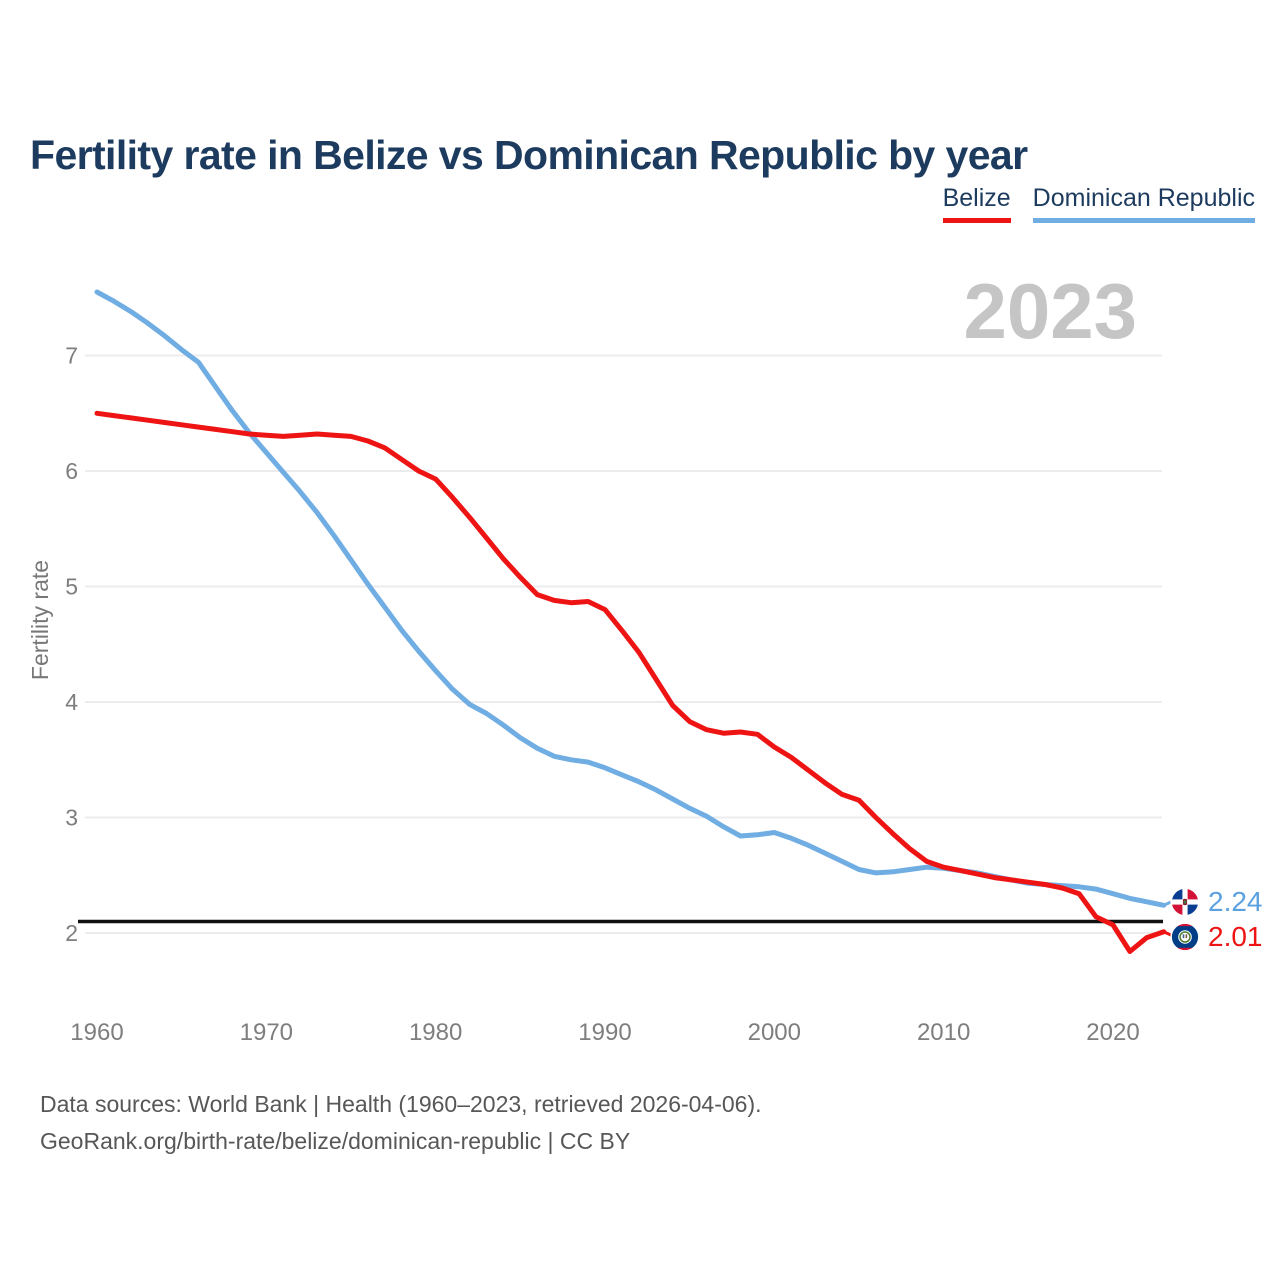 The width and height of the screenshot is (1280, 1280). Describe the element at coordinates (1143, 220) in the screenshot. I see `legend-underline-dominican-republic` at that location.